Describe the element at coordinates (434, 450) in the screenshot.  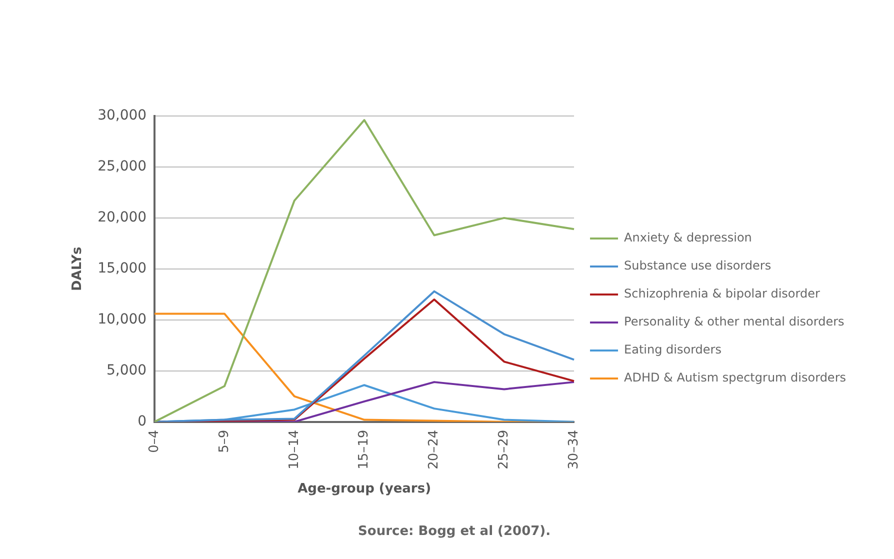
I see `x-tick-label: 20–24` at that location.